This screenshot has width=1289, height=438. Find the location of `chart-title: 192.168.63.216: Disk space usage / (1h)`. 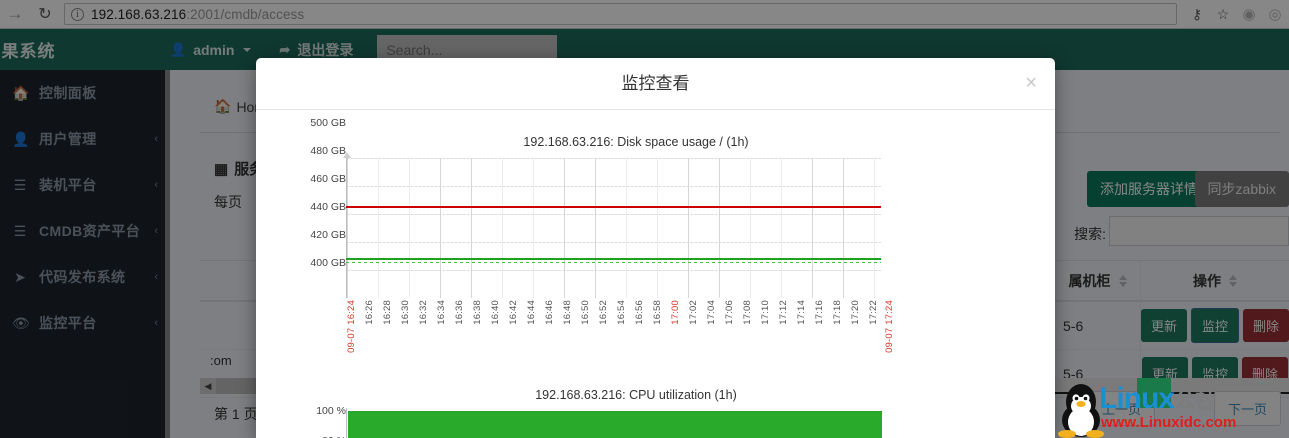

chart-title: 192.168.63.216: Disk space usage / (1h) is located at coordinates (636, 142).